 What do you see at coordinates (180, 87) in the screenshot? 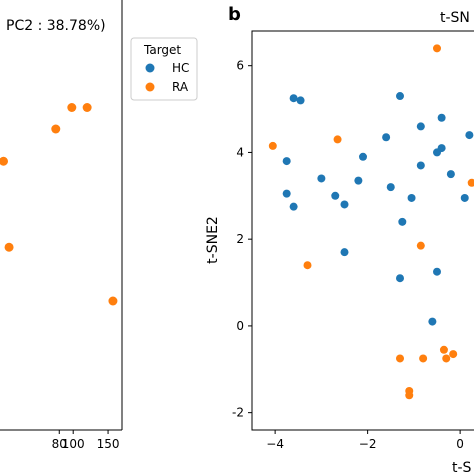
I see `legend-label-ra: RA` at bounding box center [180, 87].